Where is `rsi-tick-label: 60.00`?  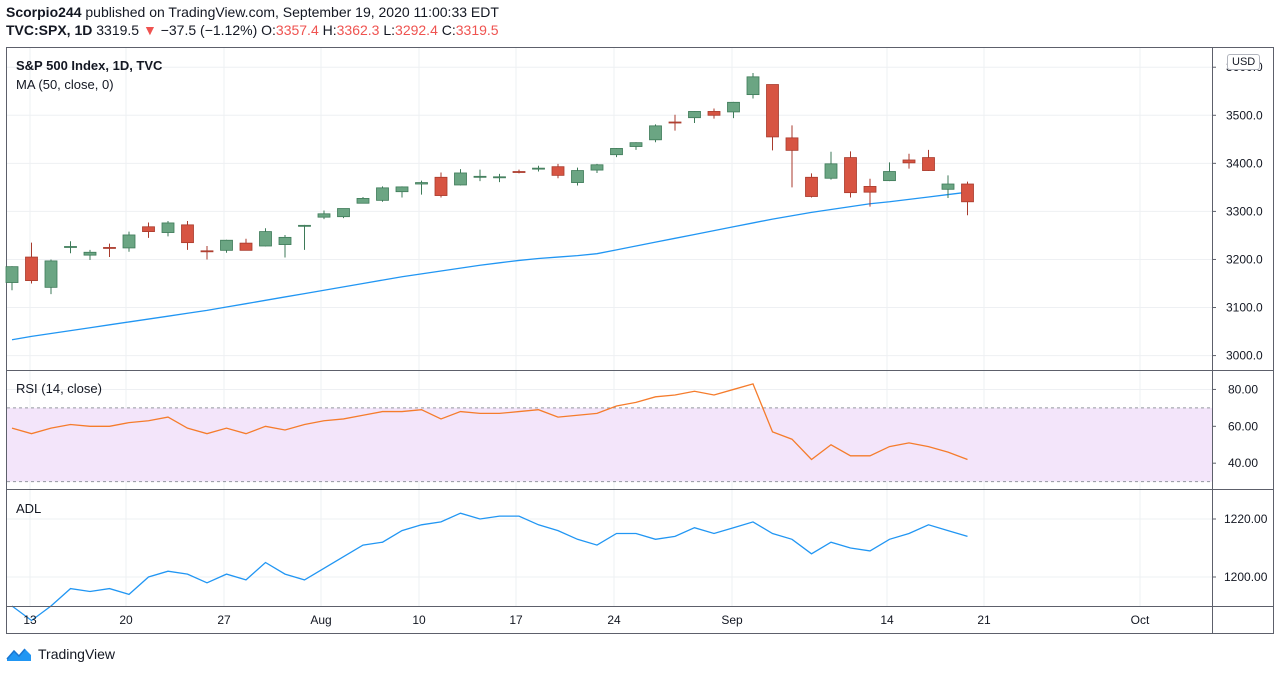 rsi-tick-label: 60.00 is located at coordinates (1243, 426).